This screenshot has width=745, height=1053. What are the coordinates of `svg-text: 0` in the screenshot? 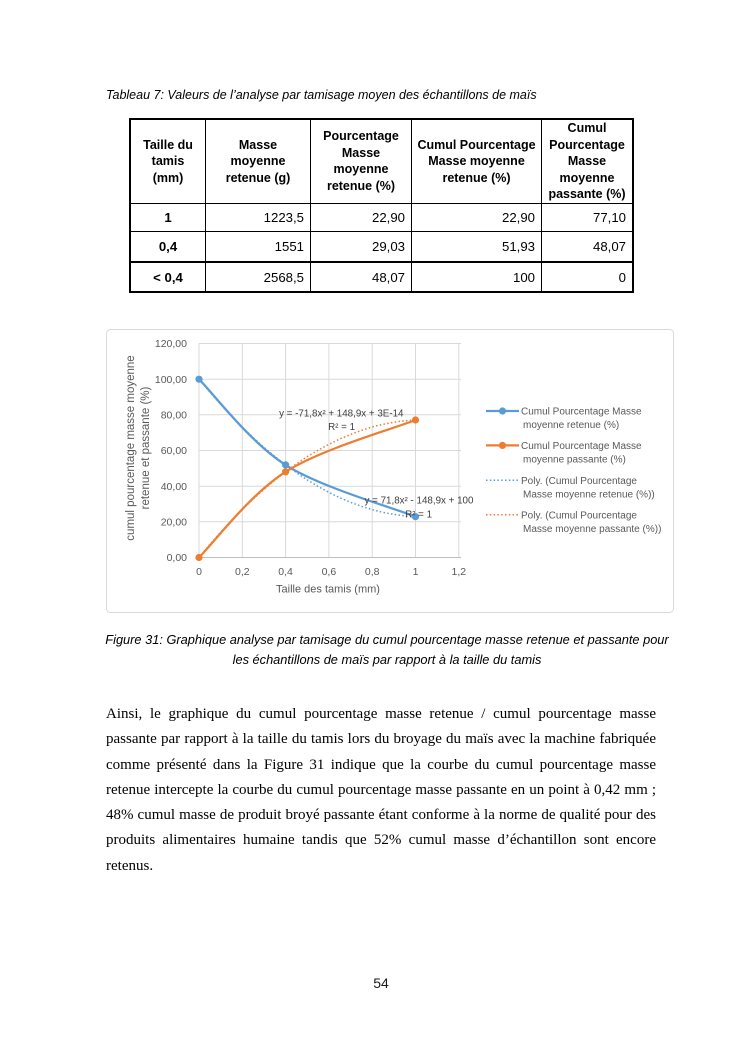 It's located at (199, 572).